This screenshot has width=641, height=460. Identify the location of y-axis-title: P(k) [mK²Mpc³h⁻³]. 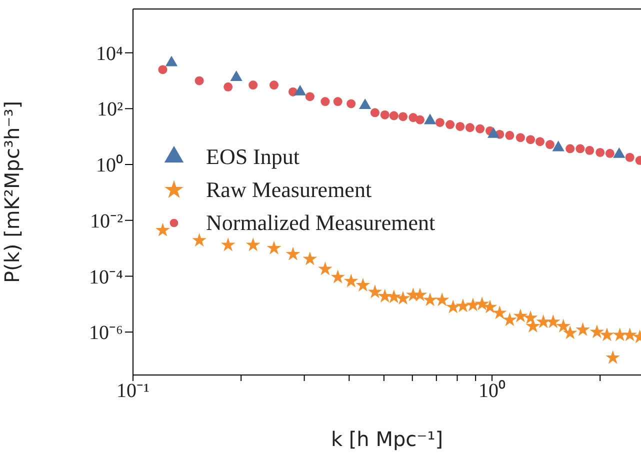
(12, 192).